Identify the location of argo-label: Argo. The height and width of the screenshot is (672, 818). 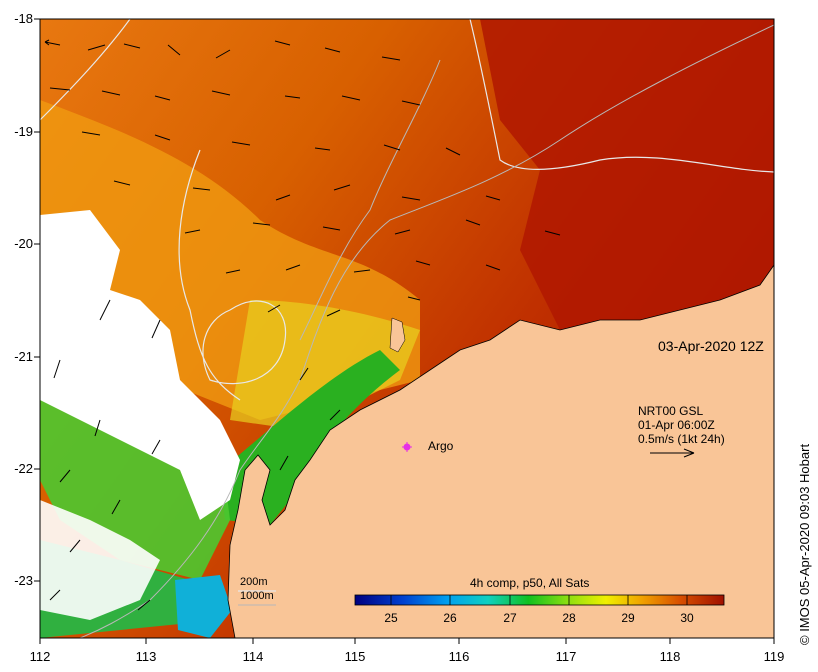
(441, 446).